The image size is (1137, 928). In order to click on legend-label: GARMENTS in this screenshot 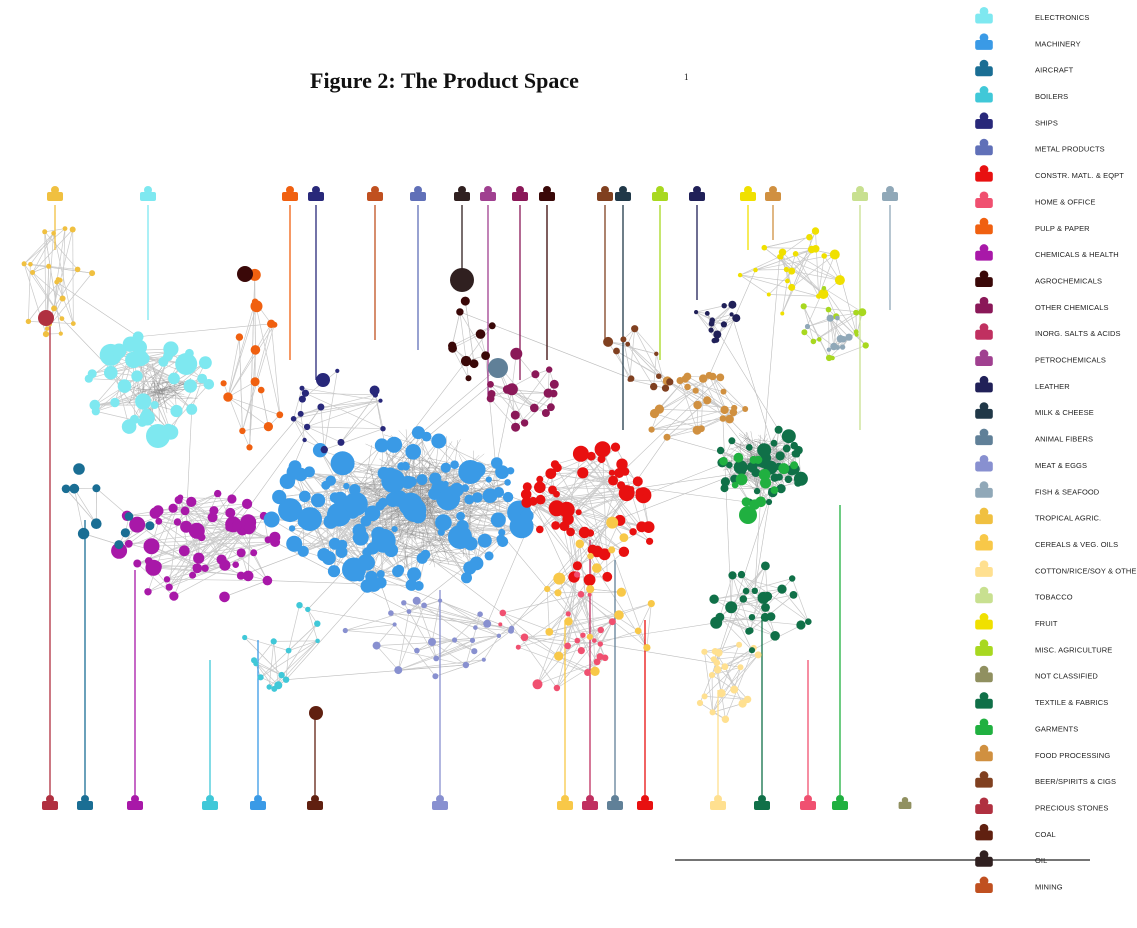, I will do `click(1056, 728)`.